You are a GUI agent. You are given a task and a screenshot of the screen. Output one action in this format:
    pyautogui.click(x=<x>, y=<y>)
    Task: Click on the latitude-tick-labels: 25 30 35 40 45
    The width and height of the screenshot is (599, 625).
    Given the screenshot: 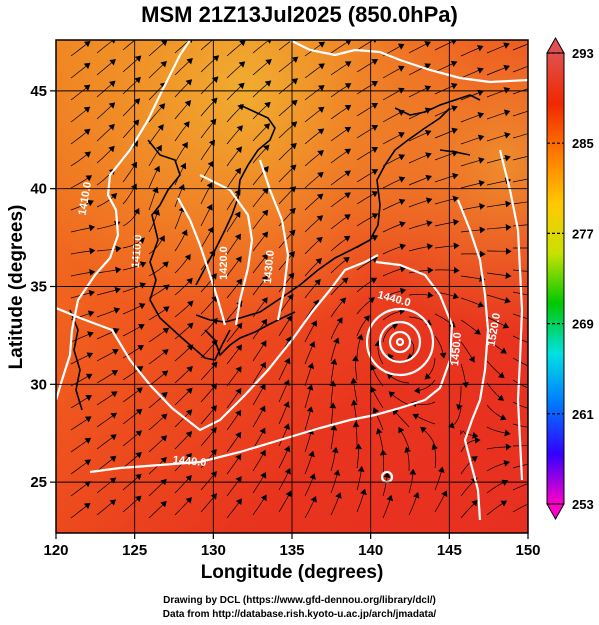 What is the action you would take?
    pyautogui.click(x=43, y=287)
    